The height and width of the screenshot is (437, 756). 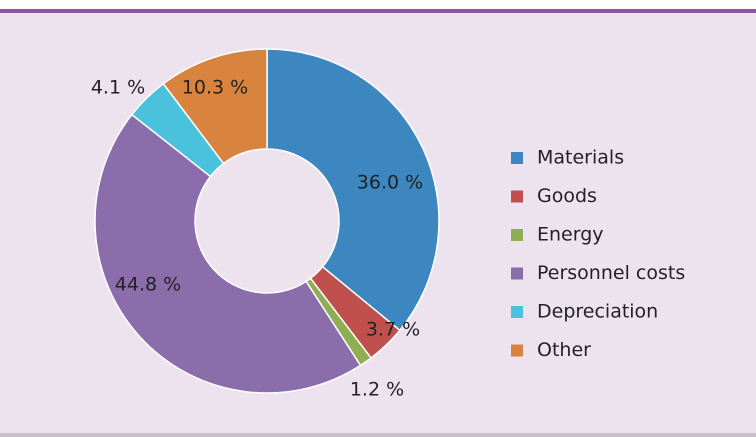 What do you see at coordinates (390, 183) in the screenshot?
I see `data-label: 36.0 %` at bounding box center [390, 183].